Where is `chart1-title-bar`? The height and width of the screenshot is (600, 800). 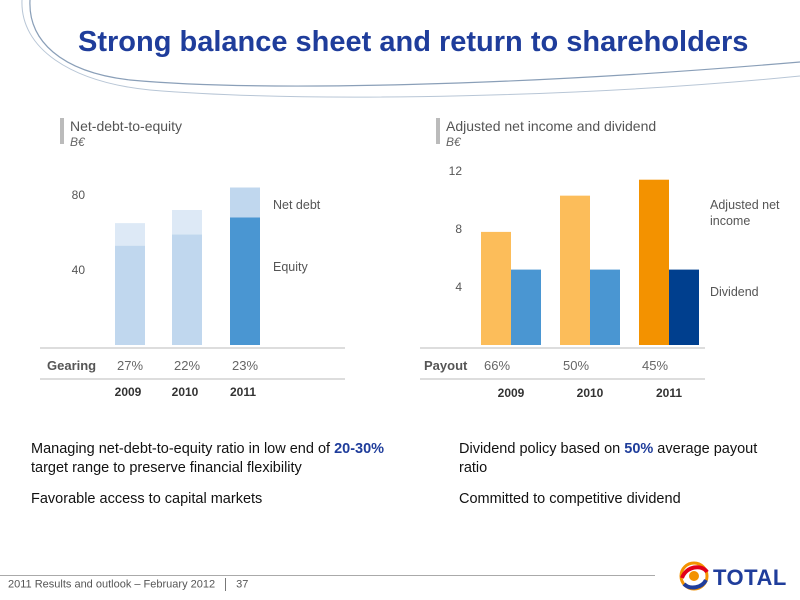 chart1-title-bar is located at coordinates (62, 131).